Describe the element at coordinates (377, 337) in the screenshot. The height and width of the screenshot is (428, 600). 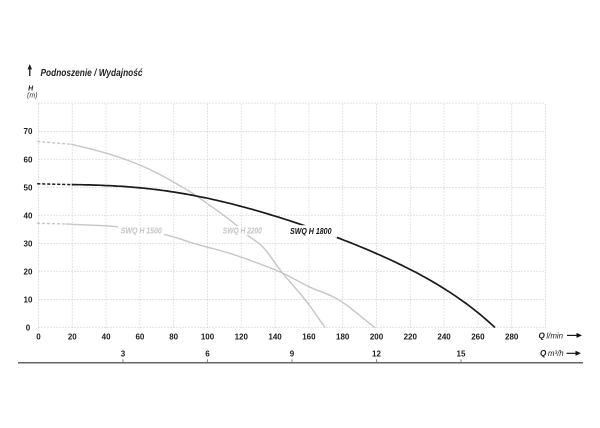
I see `svg-text: 200` at that location.